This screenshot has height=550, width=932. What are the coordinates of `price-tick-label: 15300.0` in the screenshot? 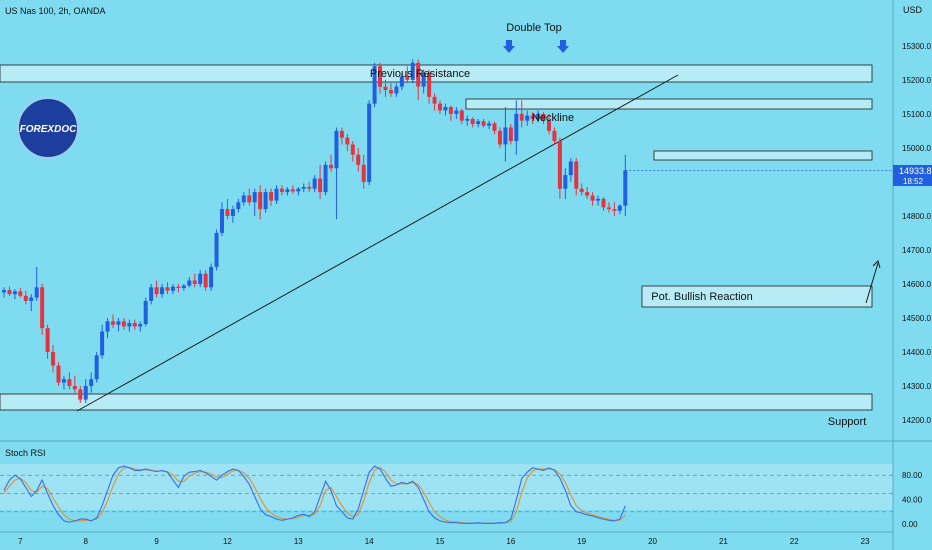 It's located at (916, 46).